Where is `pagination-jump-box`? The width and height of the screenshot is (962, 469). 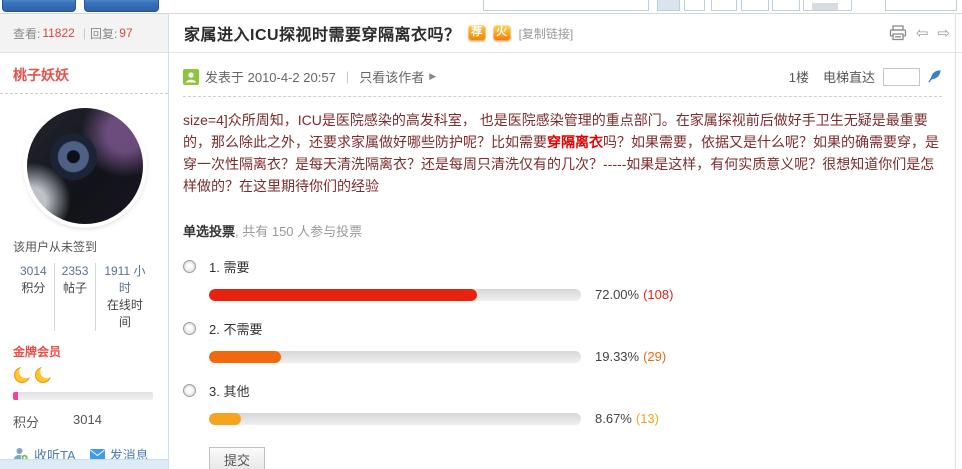 pagination-jump-box is located at coordinates (827, 5).